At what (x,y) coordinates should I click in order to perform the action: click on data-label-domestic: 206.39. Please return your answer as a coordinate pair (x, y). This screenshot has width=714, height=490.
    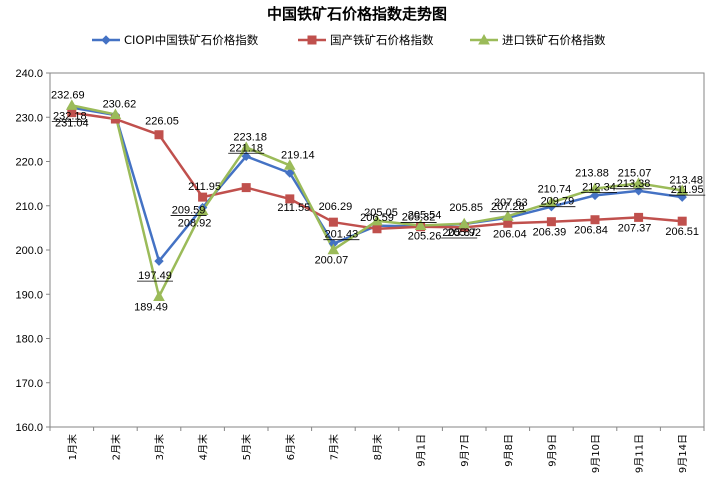
    Looking at the image, I should click on (550, 233).